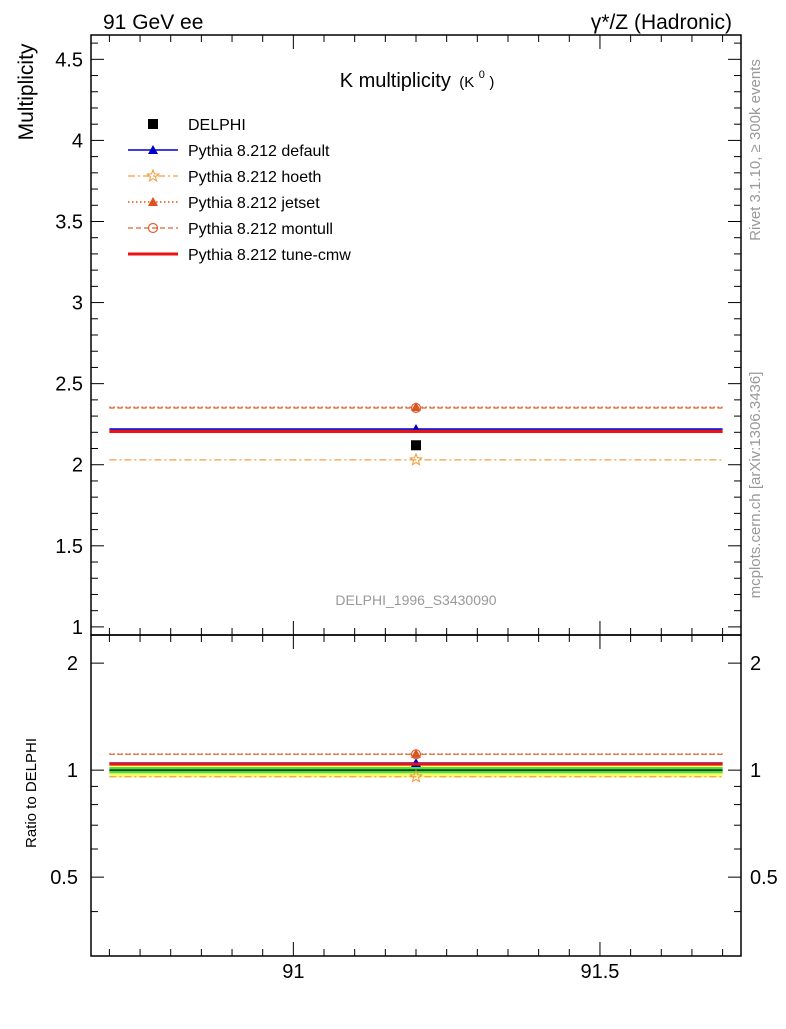 This screenshot has width=786, height=1029. What do you see at coordinates (416, 776) in the screenshot?
I see `ratio-marker-hoeth` at bounding box center [416, 776].